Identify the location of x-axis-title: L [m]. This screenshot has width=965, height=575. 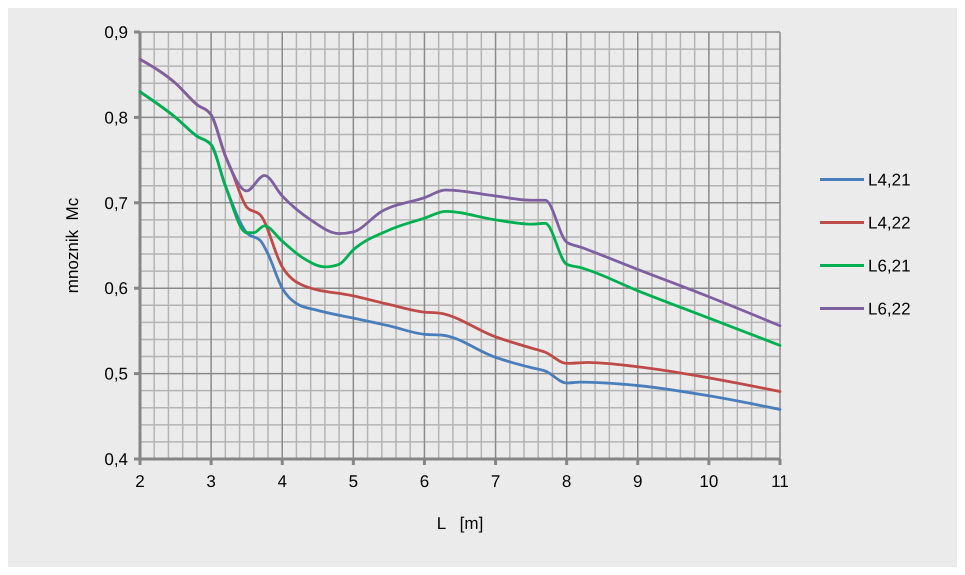
(460, 523).